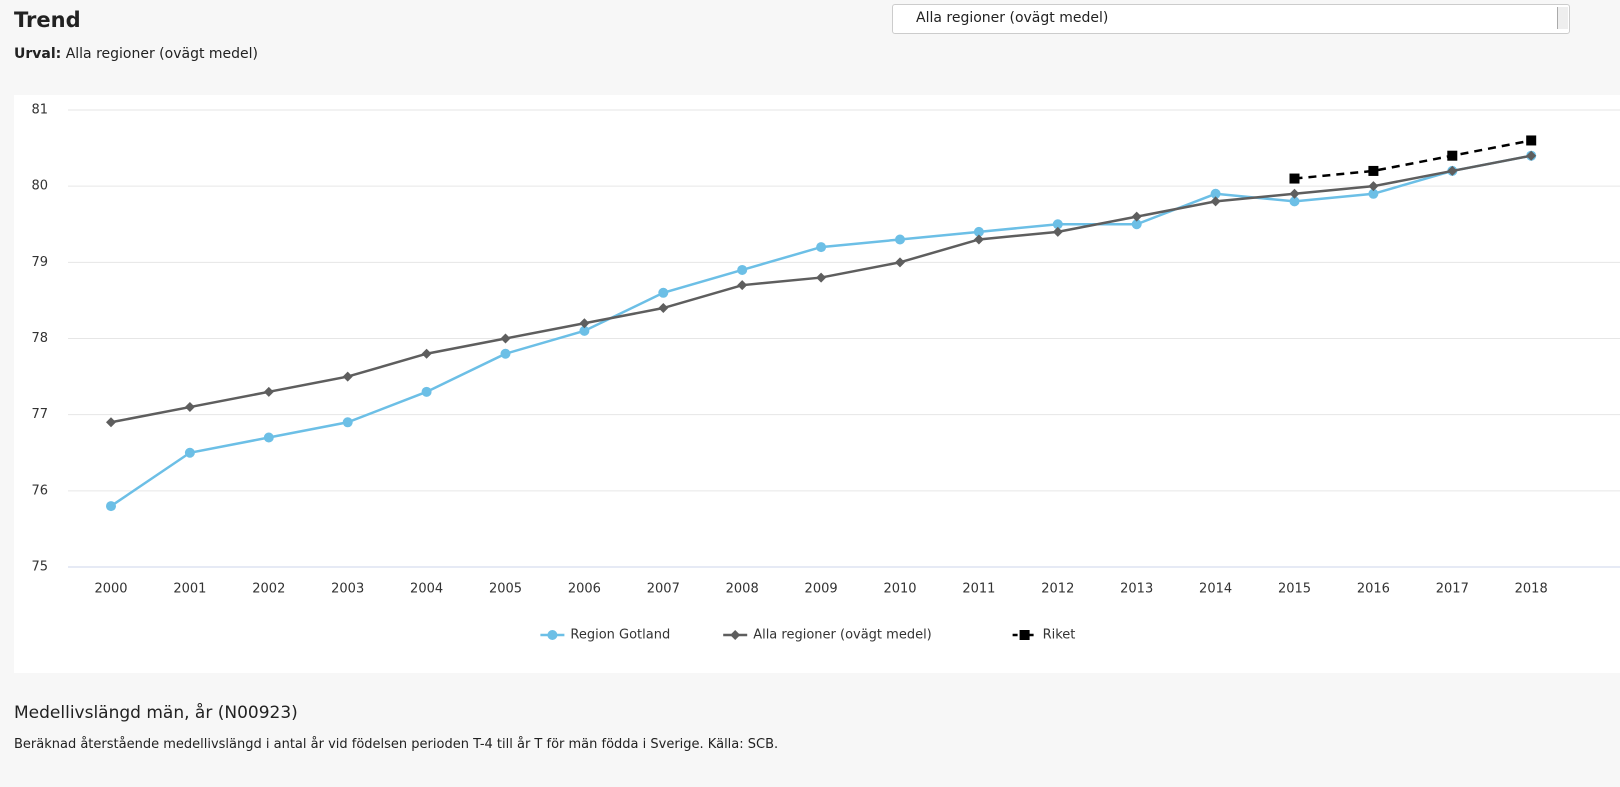  Describe the element at coordinates (47, 20) in the screenshot. I see `title: Trend` at that location.